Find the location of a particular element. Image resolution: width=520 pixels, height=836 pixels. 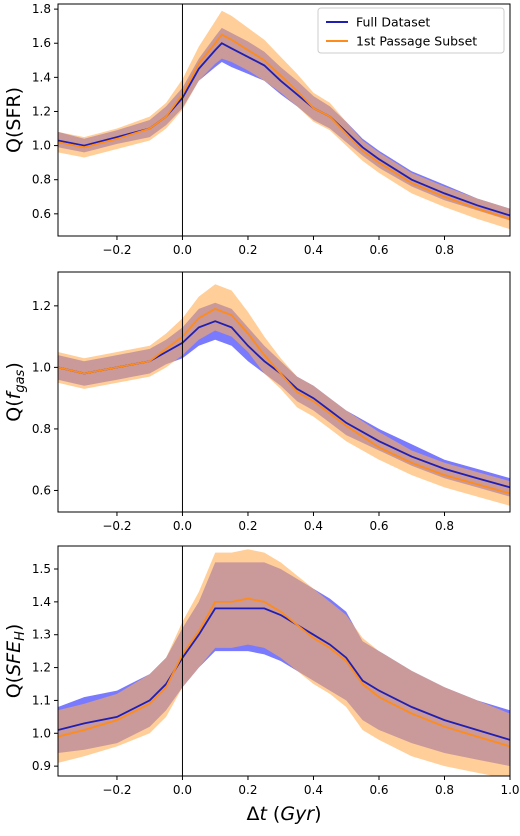

legend: Full Dataset 1st Passage Subset is located at coordinates (411, 30).